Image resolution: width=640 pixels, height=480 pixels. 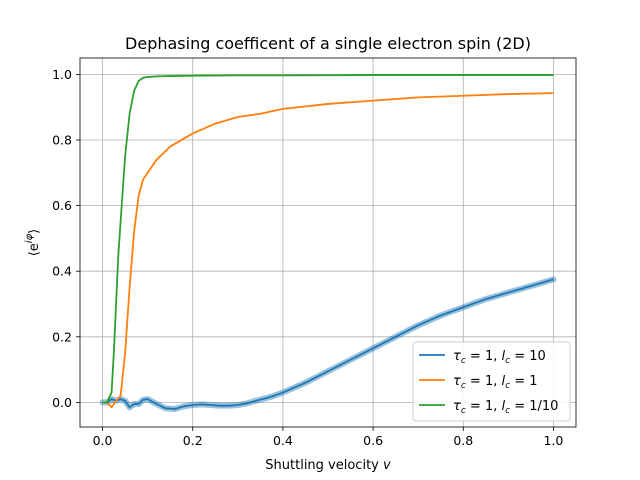 I want to click on x-tick-label: 0.6, so click(x=373, y=440).